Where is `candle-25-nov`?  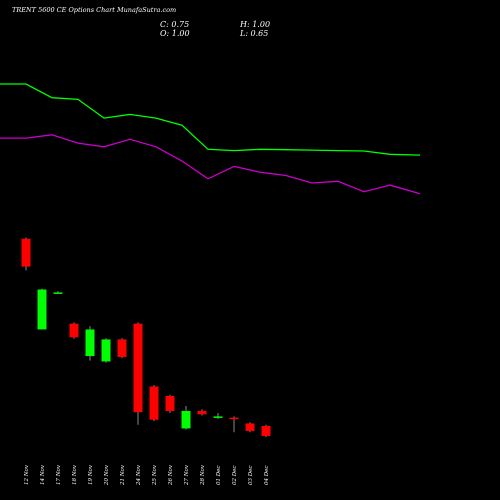 candle-25-nov is located at coordinates (154, 403).